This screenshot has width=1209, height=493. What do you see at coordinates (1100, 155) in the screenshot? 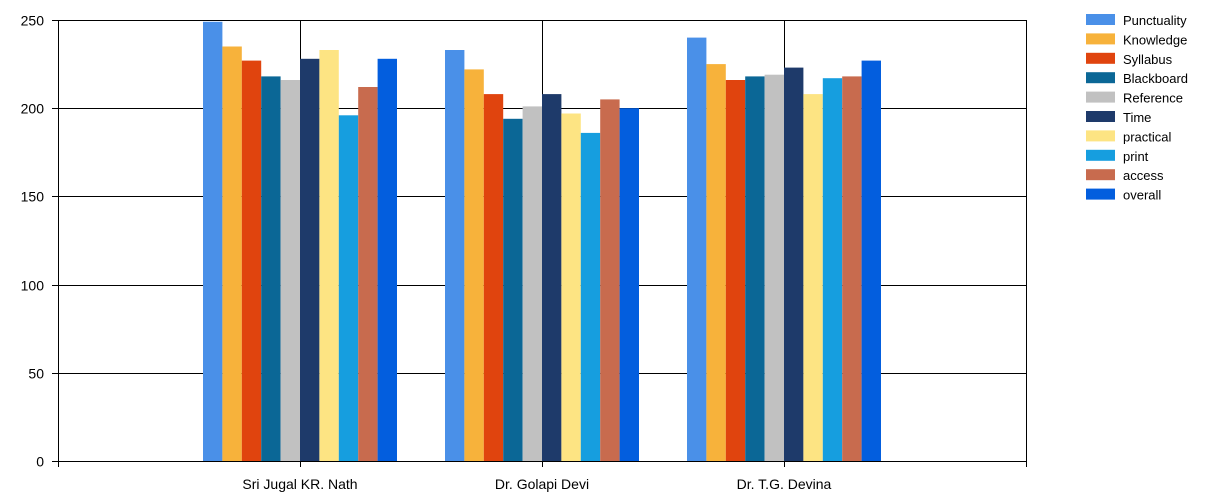
I see `legend-swatch-print` at bounding box center [1100, 155].